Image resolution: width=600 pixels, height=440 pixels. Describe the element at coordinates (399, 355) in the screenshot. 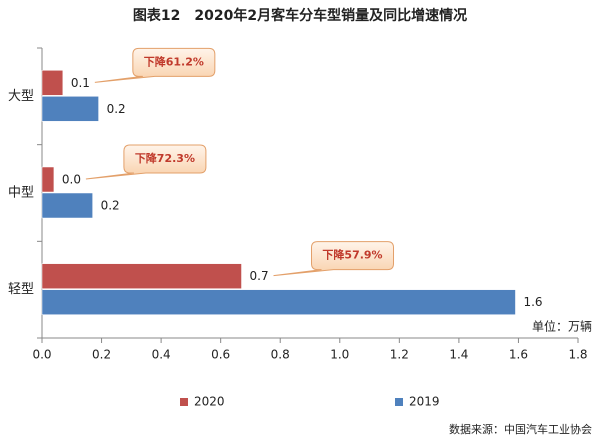

I see `x-tick-label: 1.2` at that location.